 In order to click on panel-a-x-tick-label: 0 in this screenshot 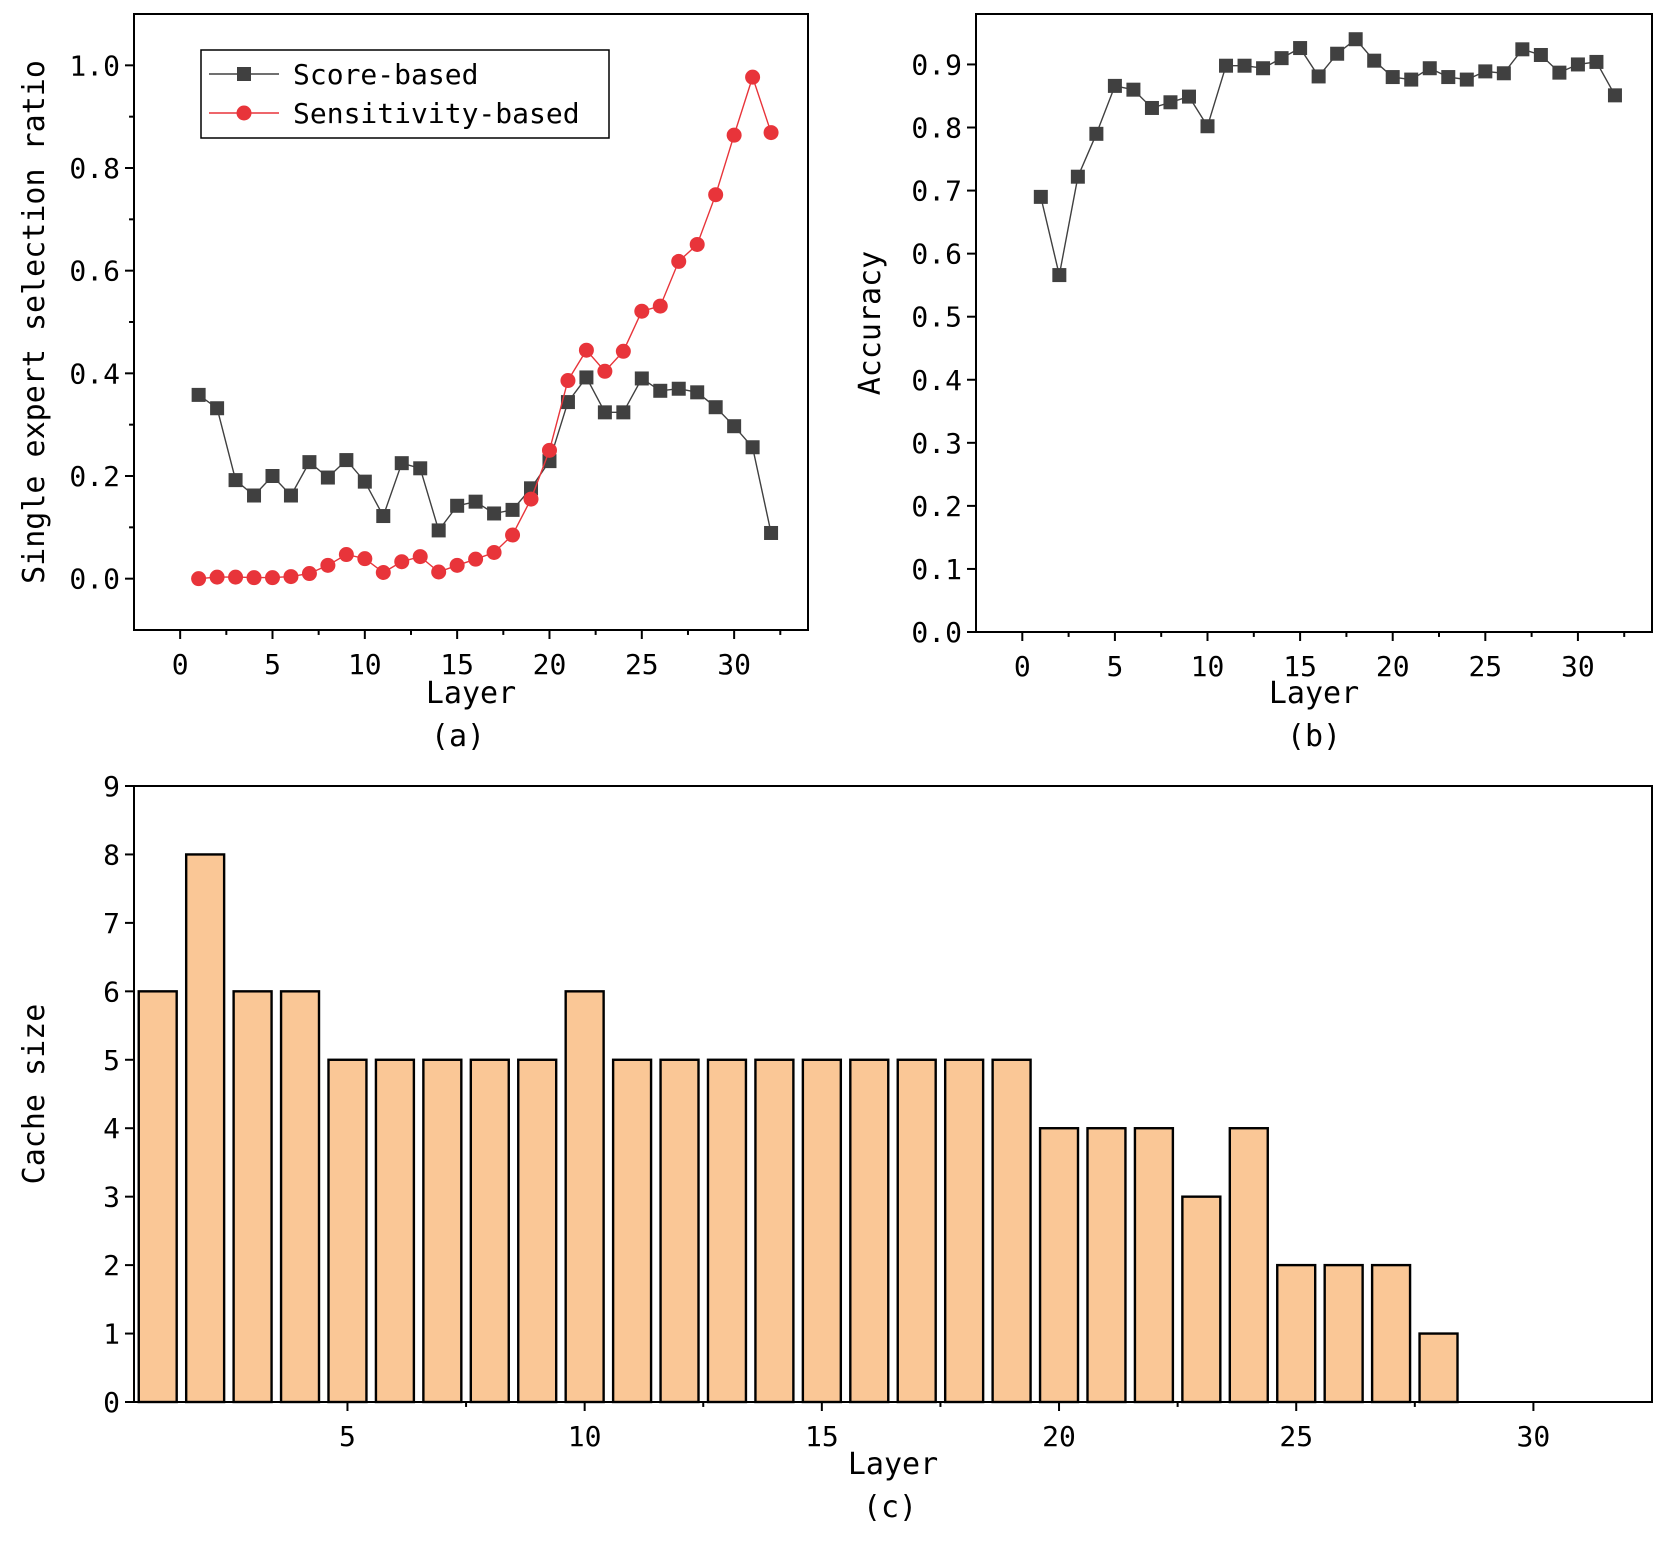, I will do `click(180, 664)`.